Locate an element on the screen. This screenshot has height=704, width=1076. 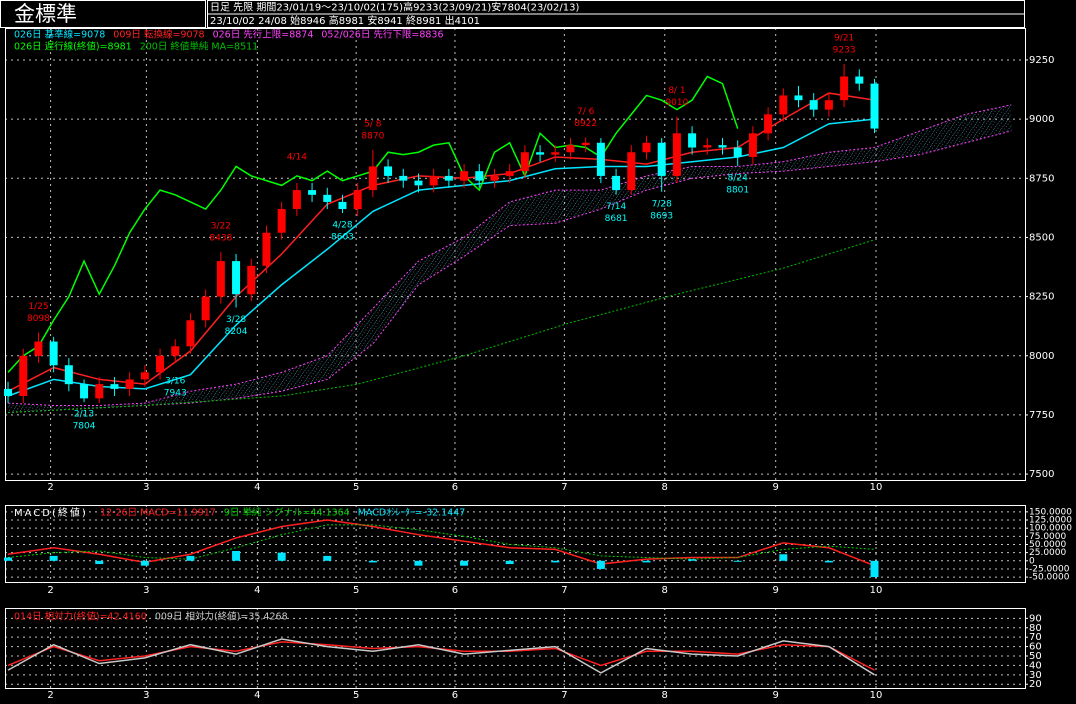
title-box is located at coordinates (103, 14).